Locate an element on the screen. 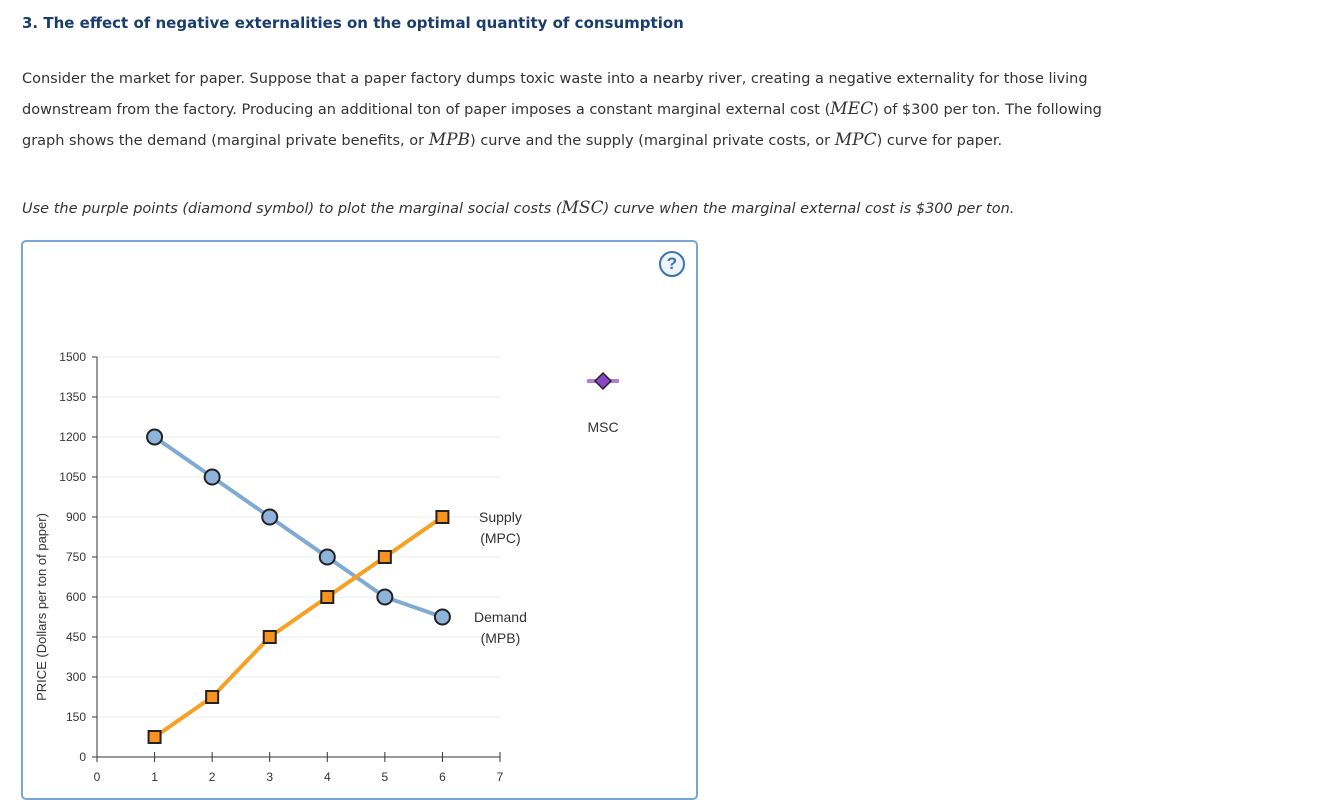 This screenshot has width=1330, height=800. y-tick-label-900: 900 is located at coordinates (76, 517).